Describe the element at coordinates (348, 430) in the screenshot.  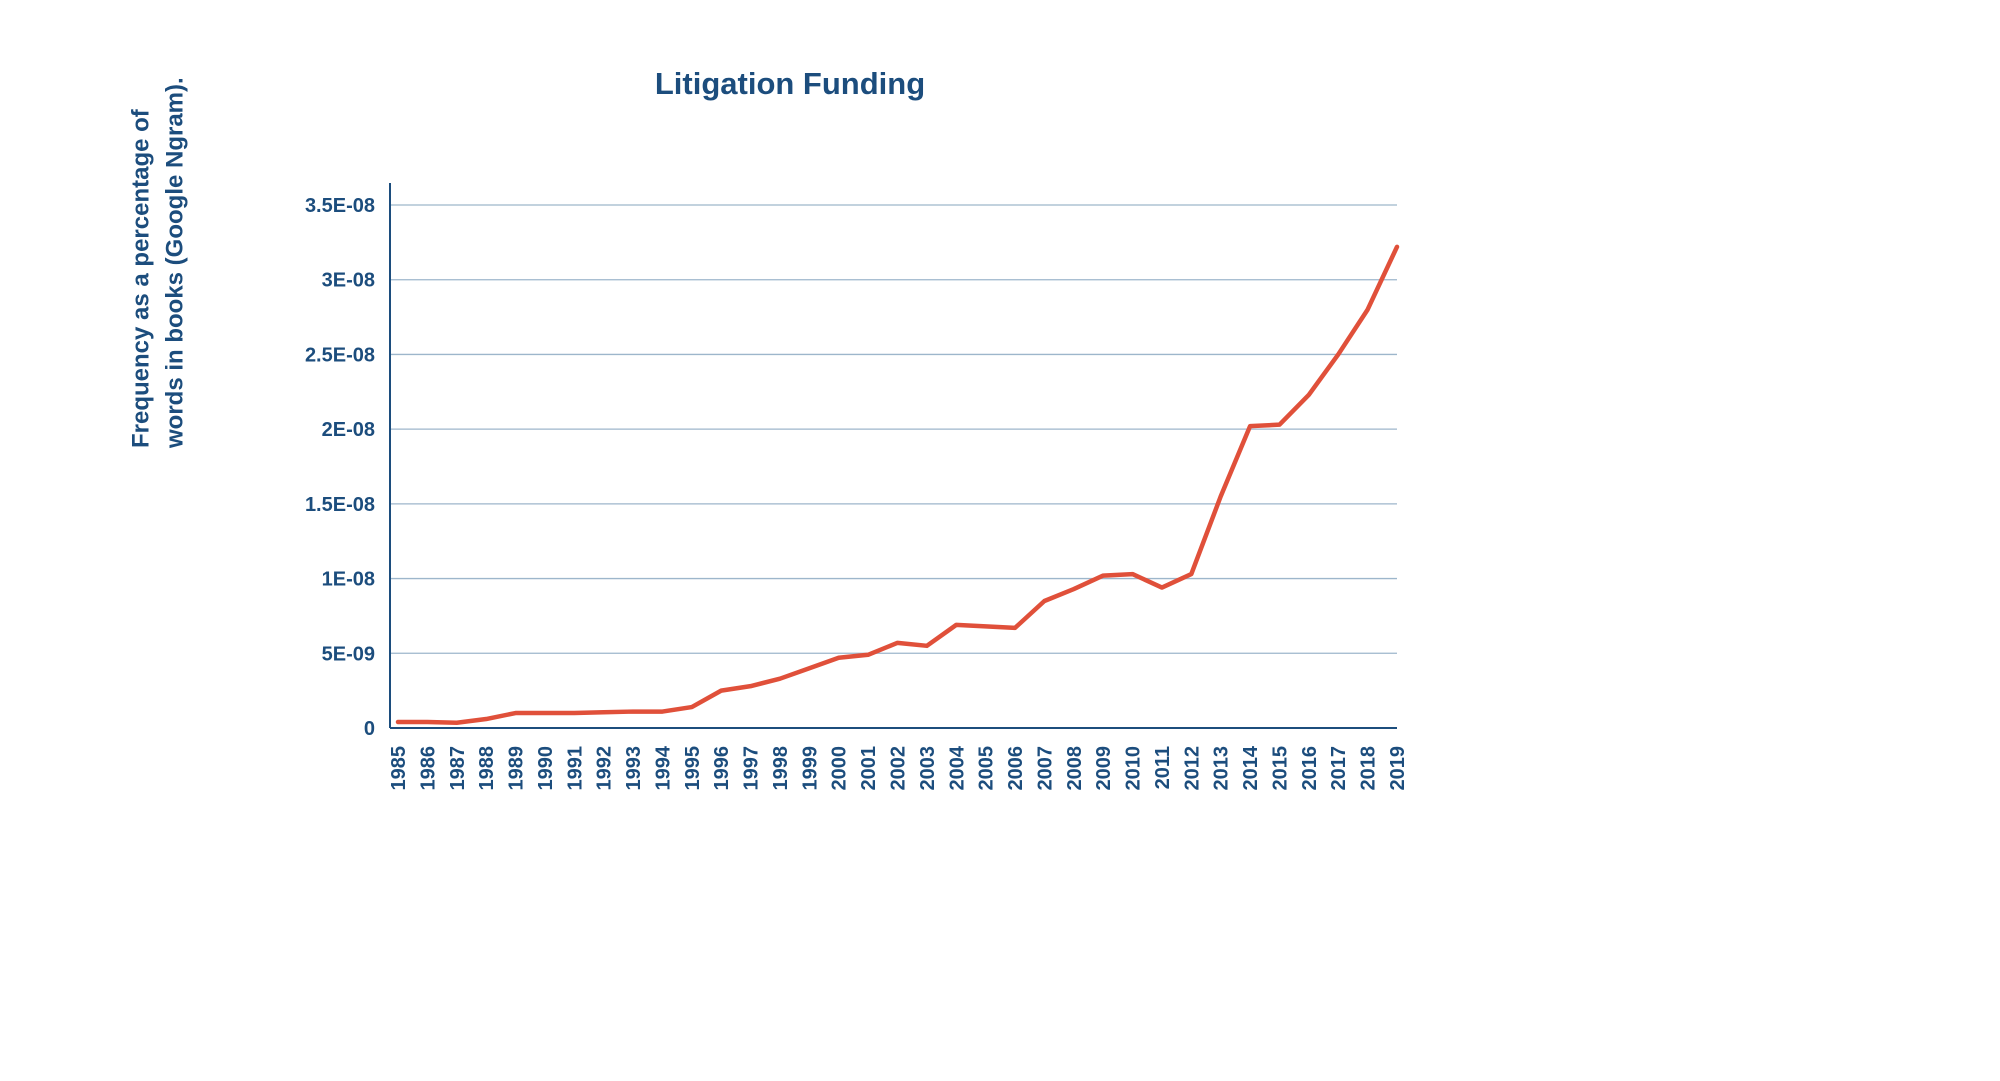
I see `y-tick-label: 2E-08` at that location.